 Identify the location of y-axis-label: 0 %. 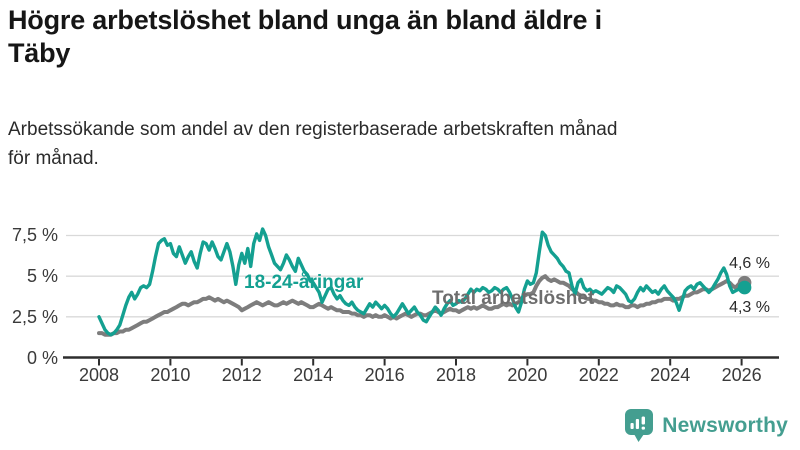
(42, 357).